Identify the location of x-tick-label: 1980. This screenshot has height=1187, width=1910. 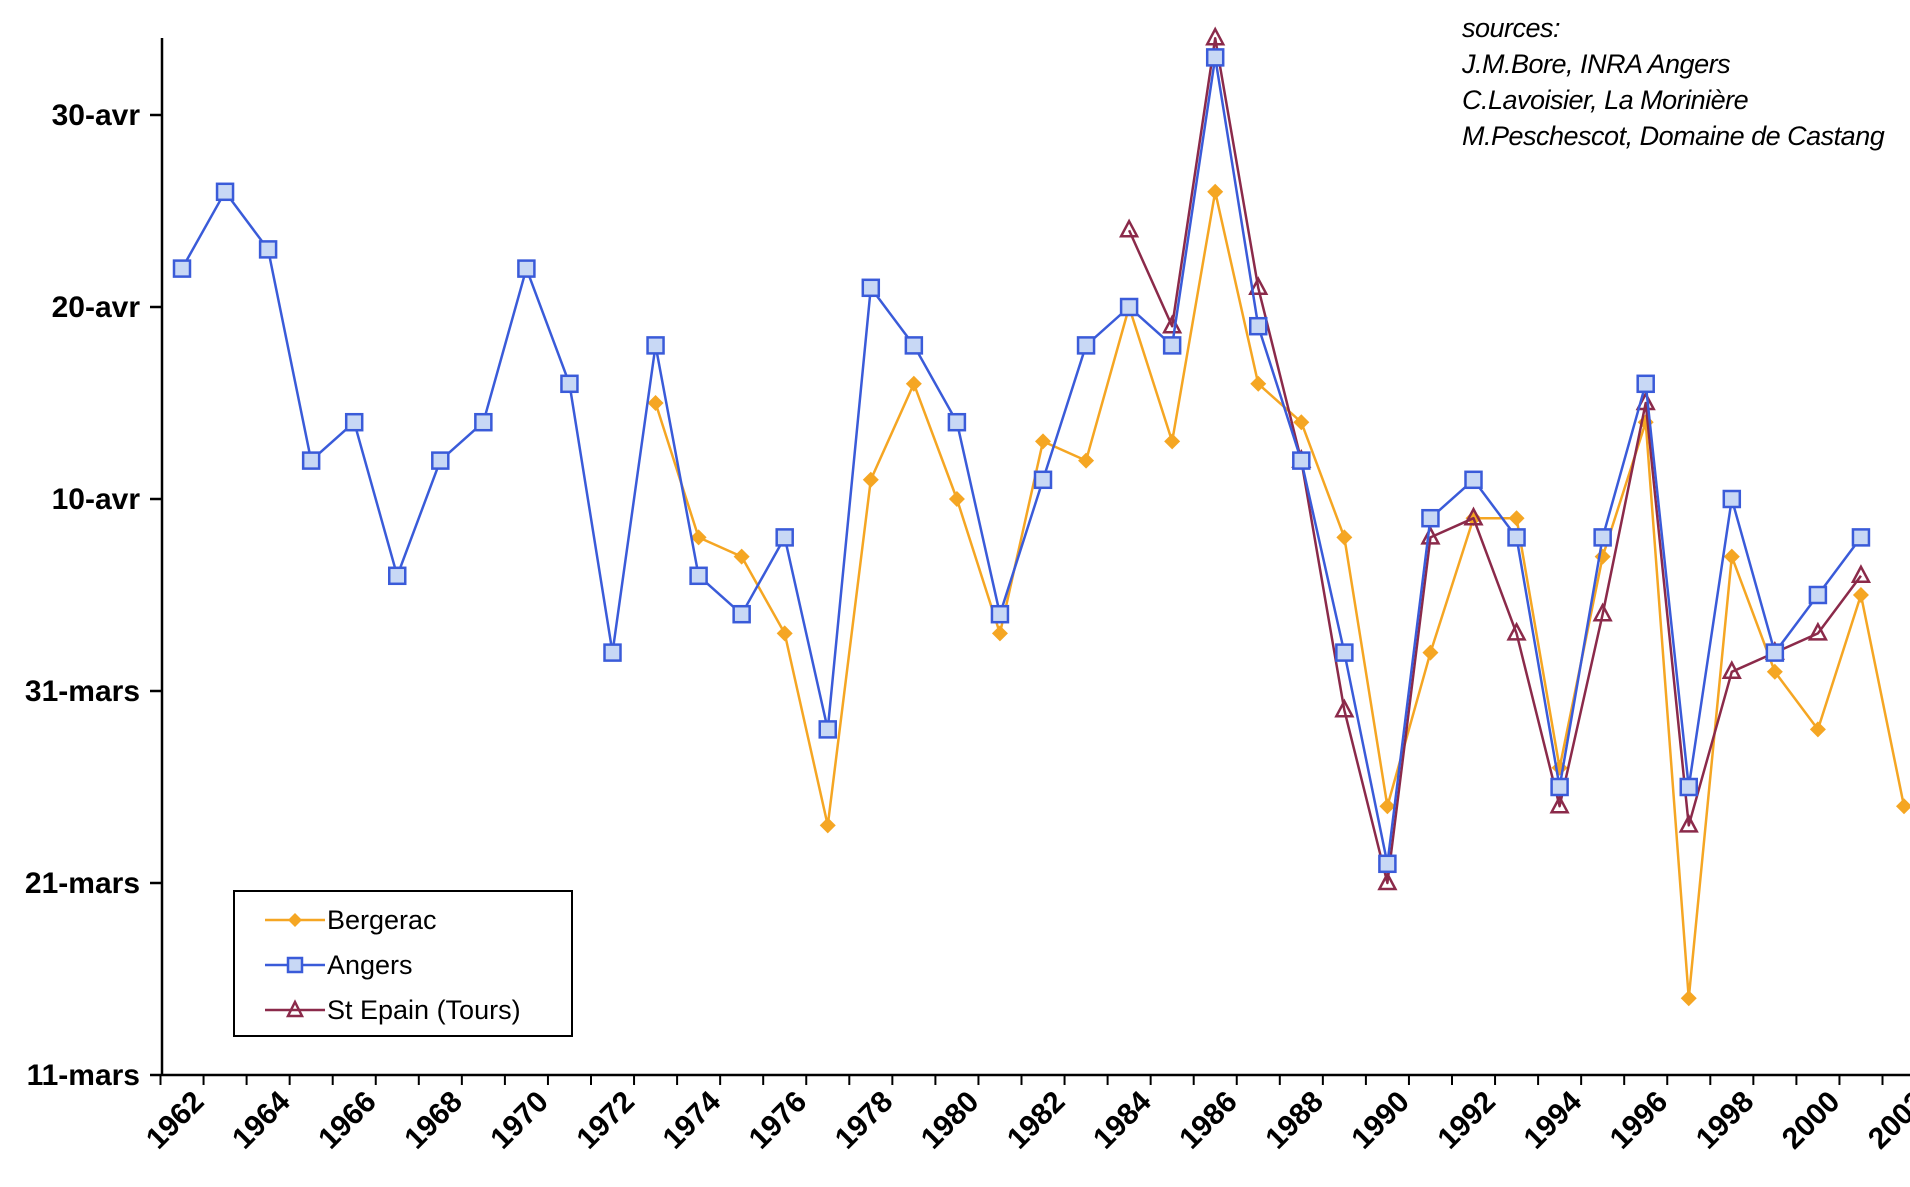
(950, 1120).